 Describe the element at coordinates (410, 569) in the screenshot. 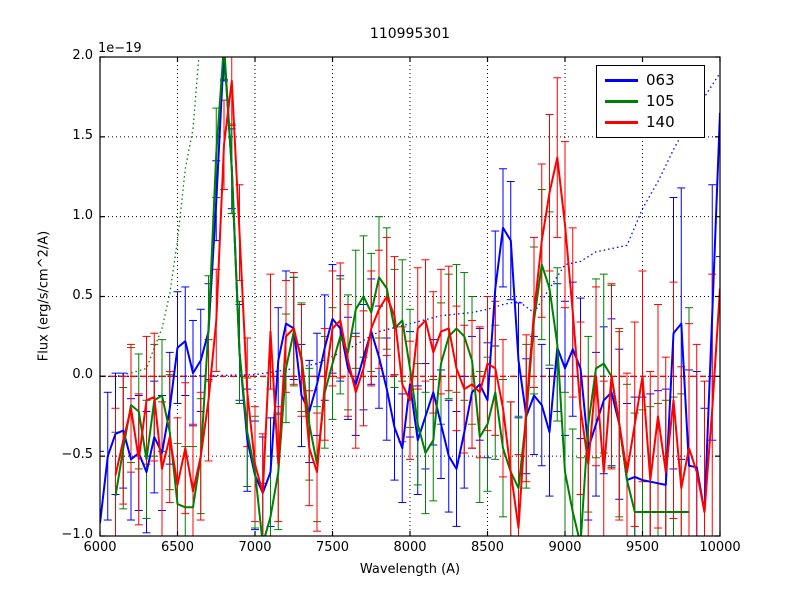

I see `x-axis-label: Wavelength (A)` at that location.